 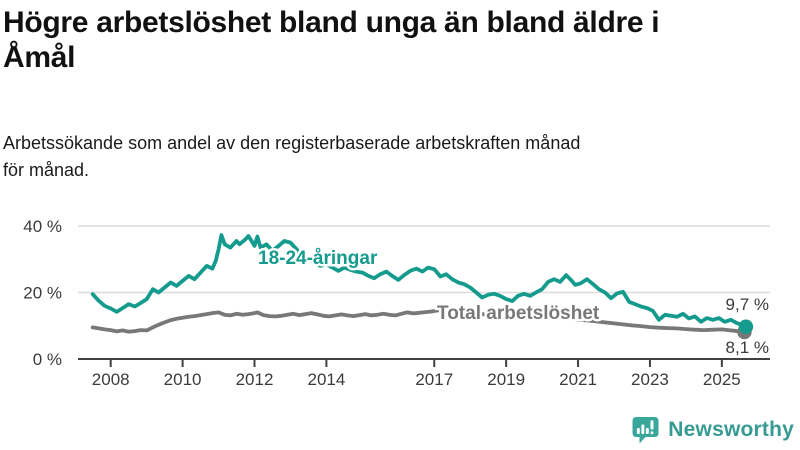 I want to click on x-tick-label-2008: 2008, so click(x=111, y=379).